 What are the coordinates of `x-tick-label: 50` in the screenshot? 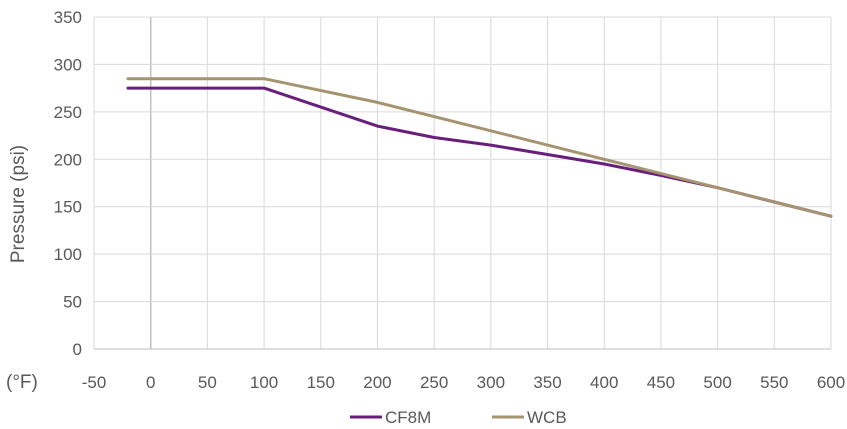 It's located at (207, 382).